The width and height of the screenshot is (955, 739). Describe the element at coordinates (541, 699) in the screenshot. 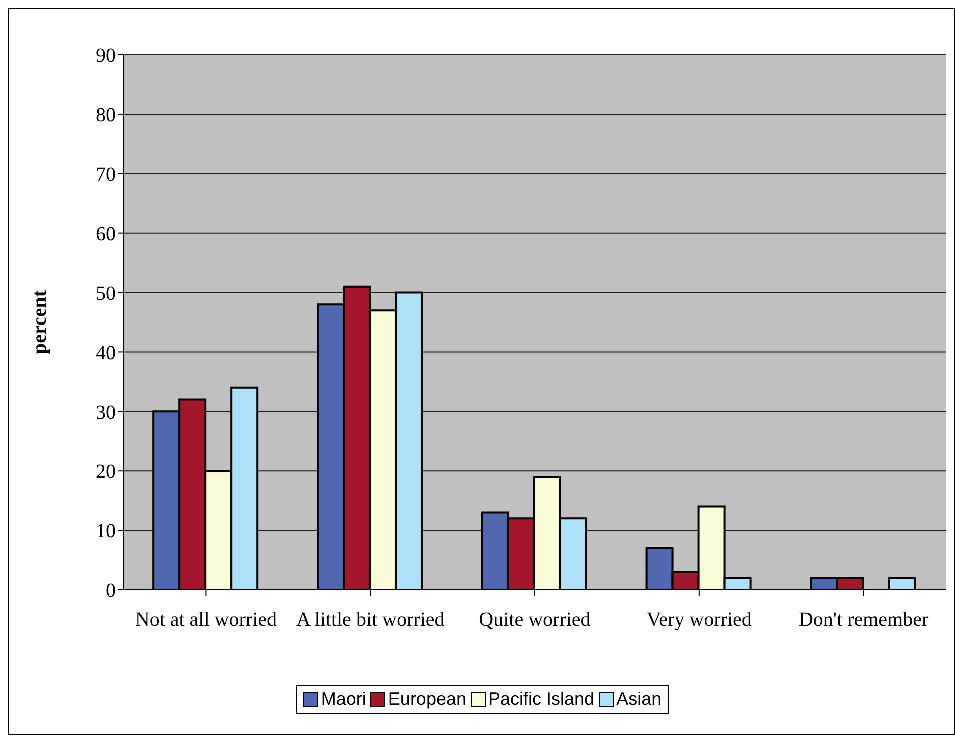

I see `legend-label: Pacific Island` at that location.